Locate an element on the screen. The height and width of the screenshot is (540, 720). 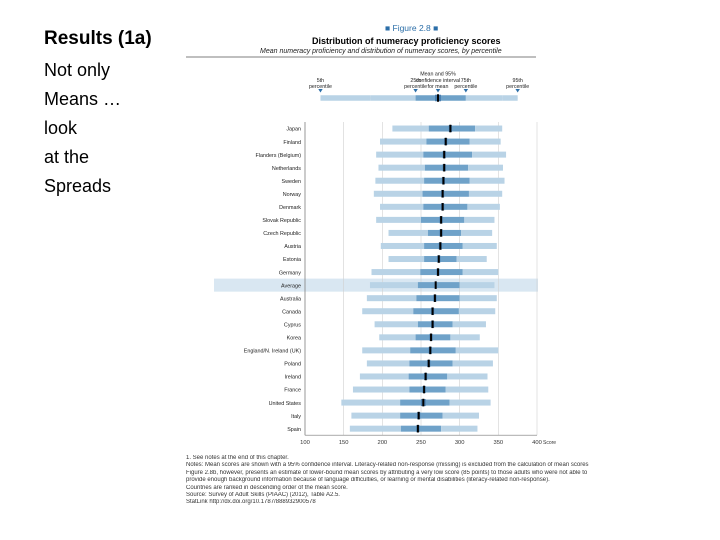
country-label: Canada is located at coordinates (291, 312).